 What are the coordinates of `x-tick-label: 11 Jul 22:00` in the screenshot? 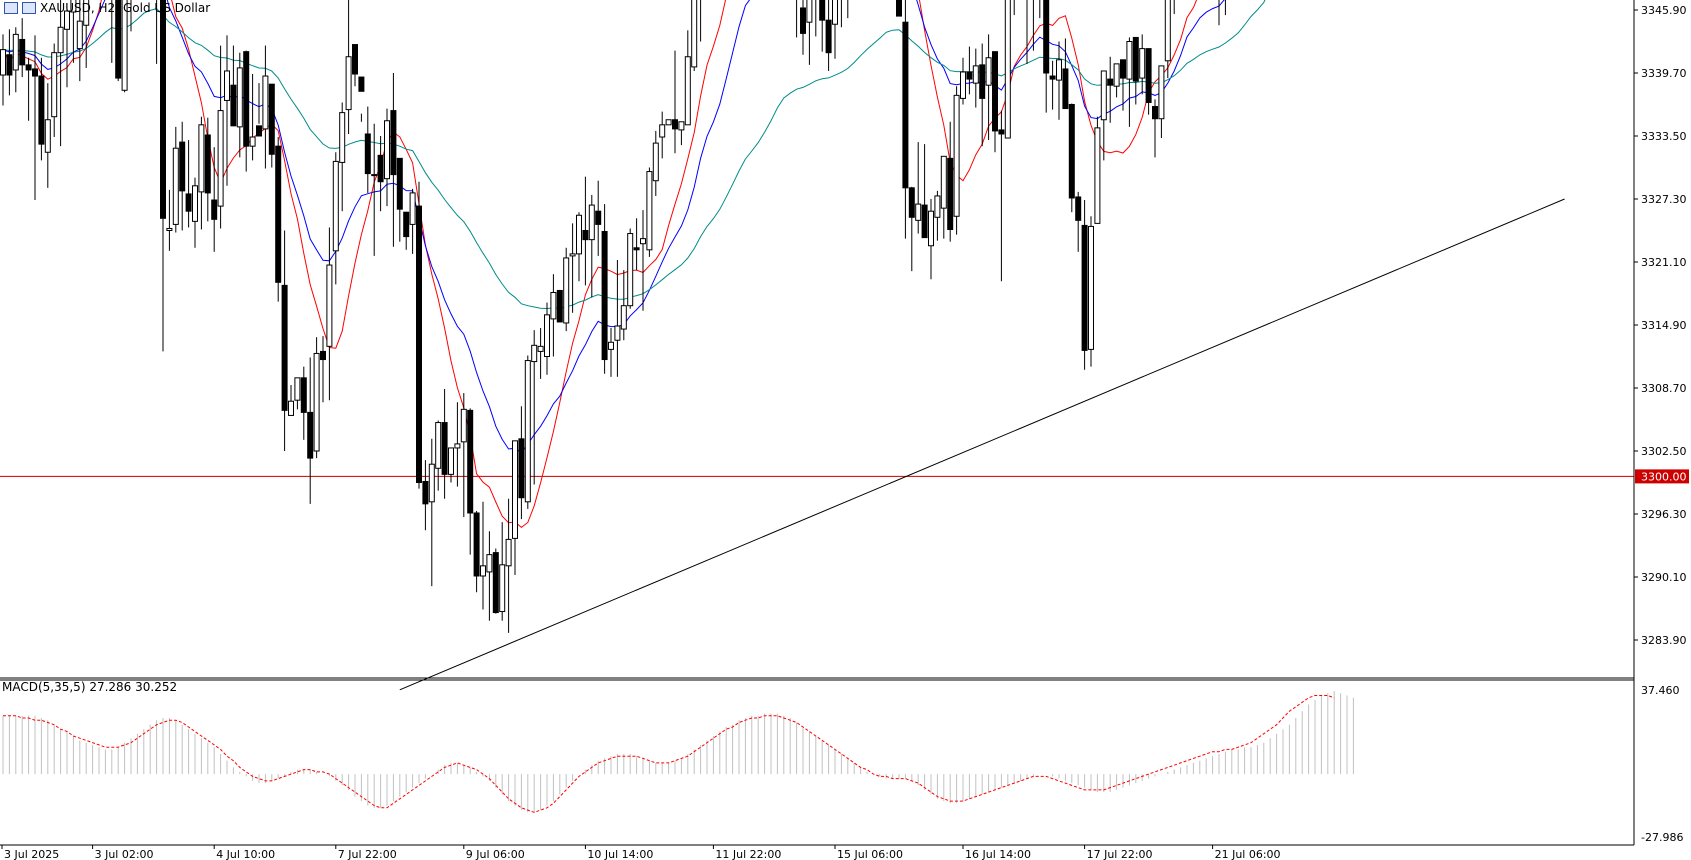 It's located at (748, 854).